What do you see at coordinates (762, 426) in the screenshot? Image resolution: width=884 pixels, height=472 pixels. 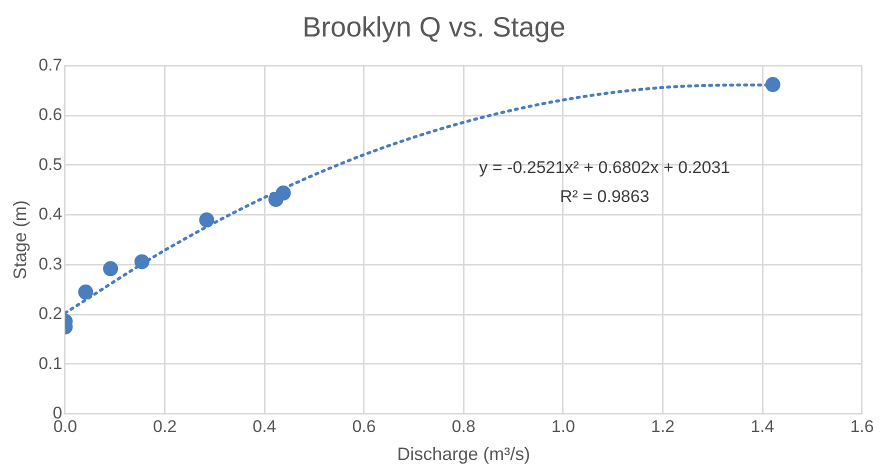 I see `x-tick-label: 1.4` at bounding box center [762, 426].